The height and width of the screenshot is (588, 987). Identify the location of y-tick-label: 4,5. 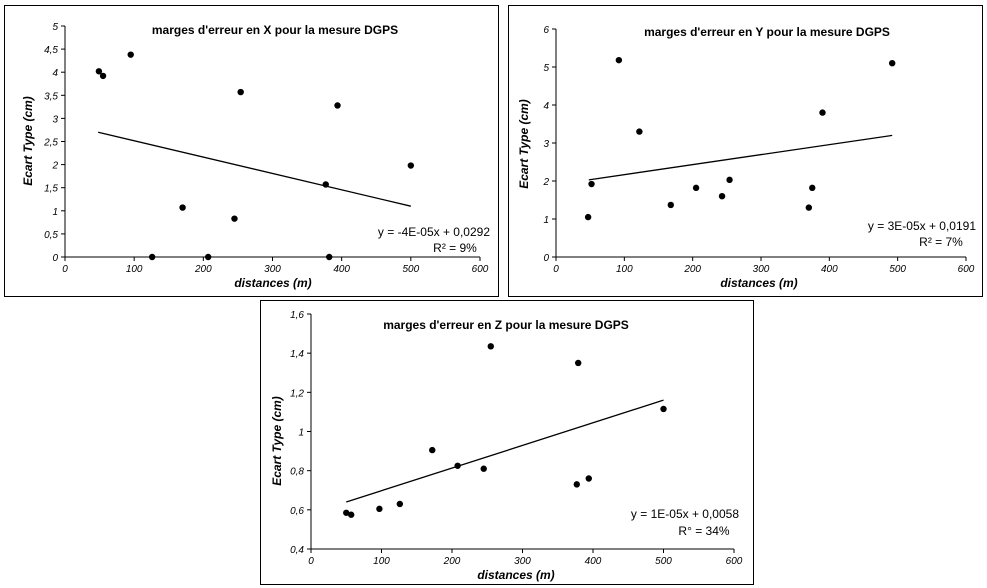
(51, 50).